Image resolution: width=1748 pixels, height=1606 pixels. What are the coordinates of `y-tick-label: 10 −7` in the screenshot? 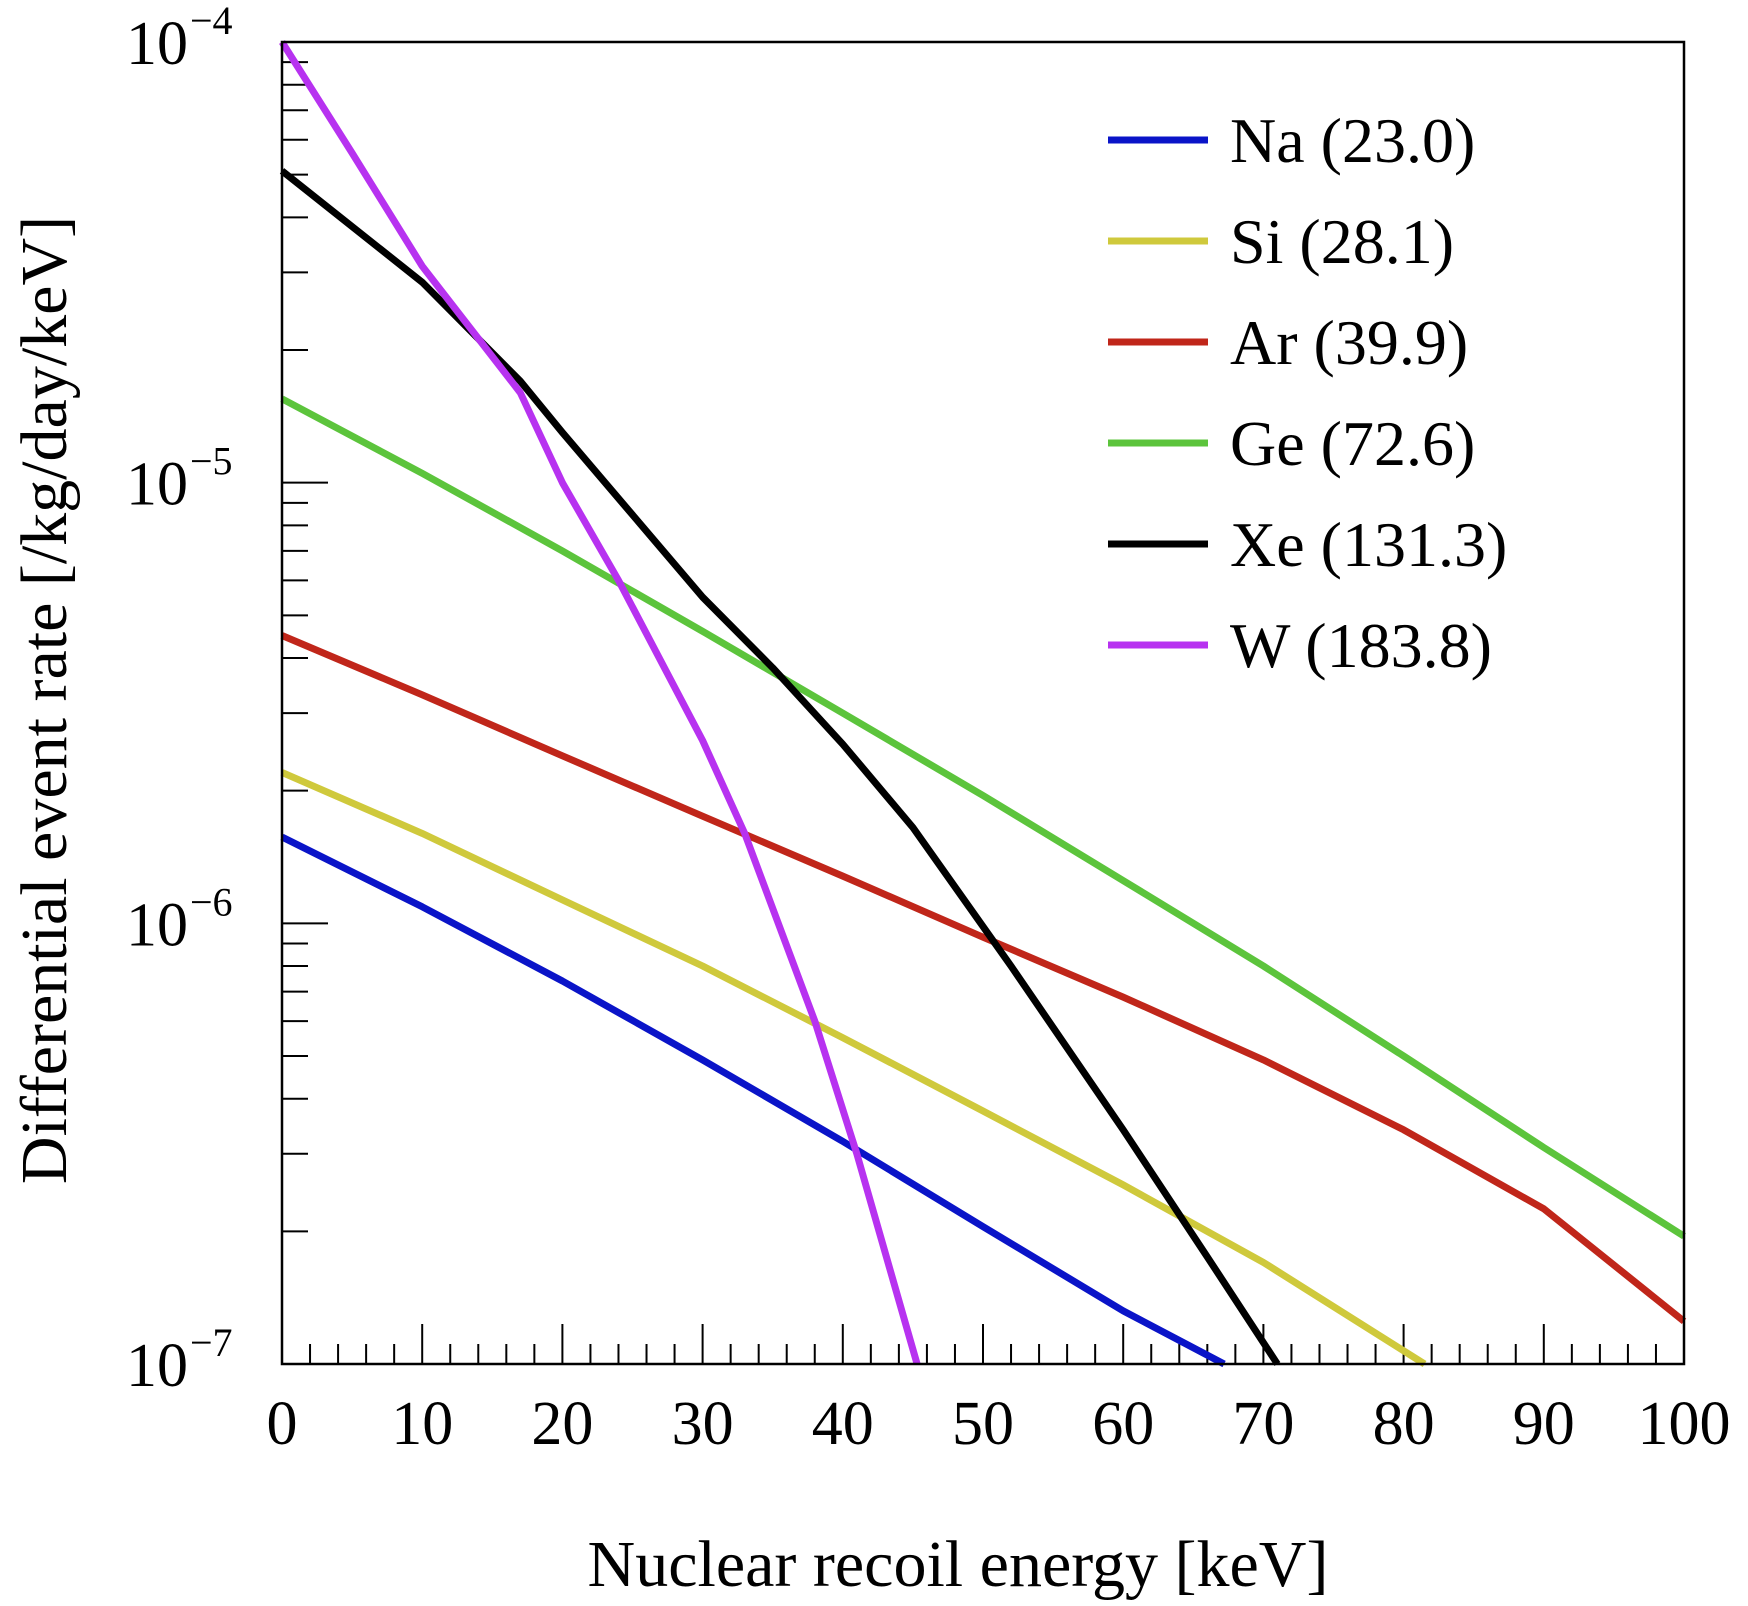 It's located at (179, 1360).